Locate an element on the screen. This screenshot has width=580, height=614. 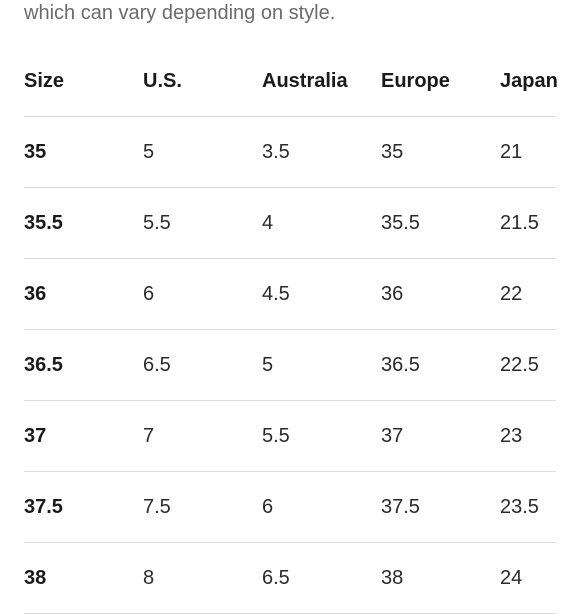
australia-cell: 4 is located at coordinates (268, 222).